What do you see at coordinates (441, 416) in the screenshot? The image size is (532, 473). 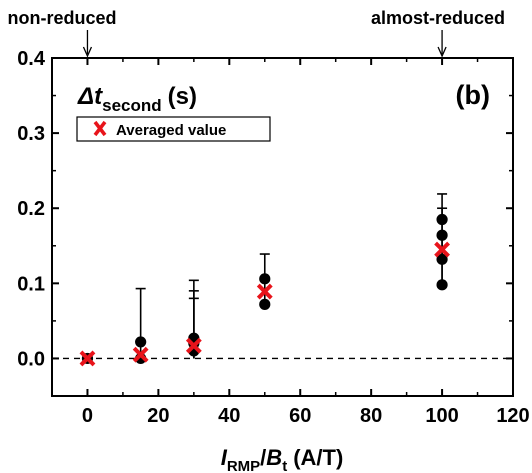 I see `x-tick-label: 100` at bounding box center [441, 416].